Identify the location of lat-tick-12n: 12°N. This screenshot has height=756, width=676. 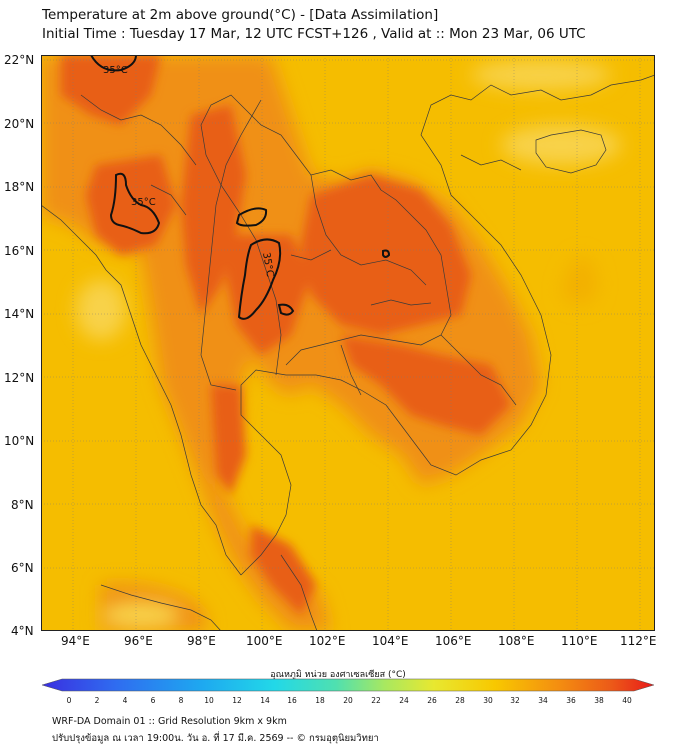
(19, 378).